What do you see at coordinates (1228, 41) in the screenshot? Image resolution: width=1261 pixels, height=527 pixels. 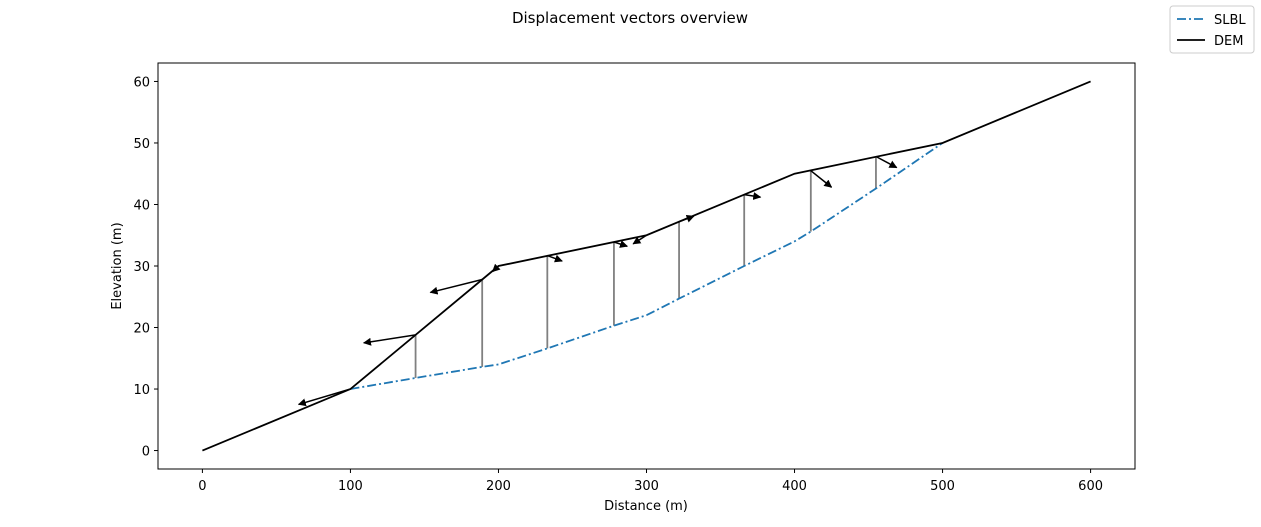 I see `legend-label-dem: DEM` at bounding box center [1228, 41].